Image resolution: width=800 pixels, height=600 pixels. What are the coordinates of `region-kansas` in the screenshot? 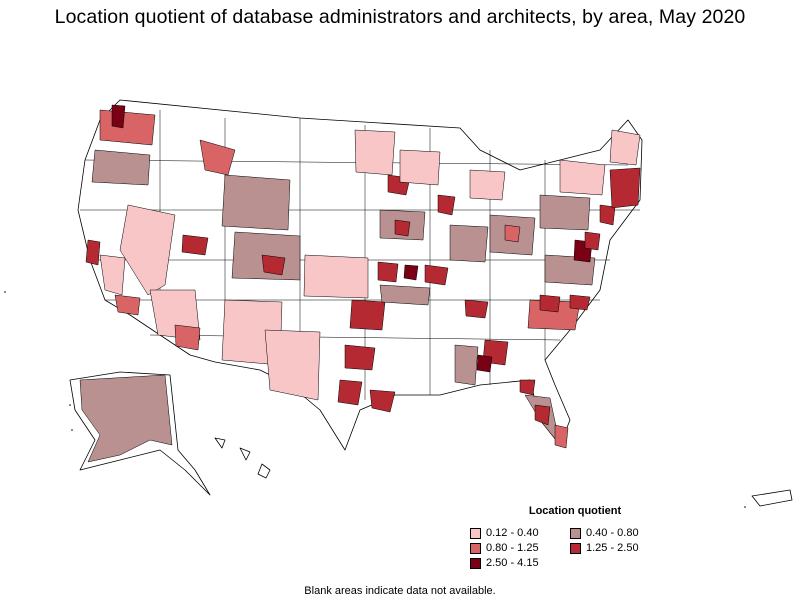 It's located at (336, 276).